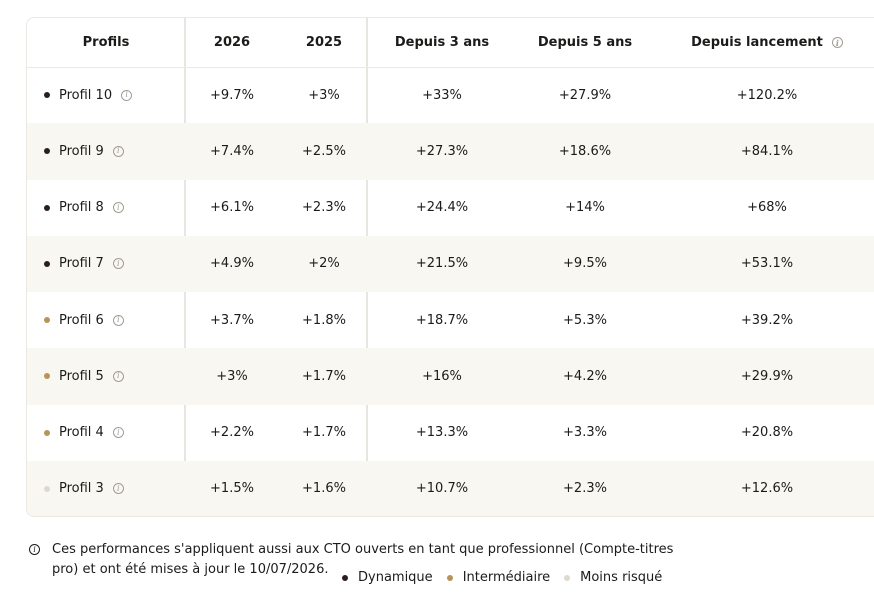  I want to click on value-2026: +4.9%, so click(232, 264).